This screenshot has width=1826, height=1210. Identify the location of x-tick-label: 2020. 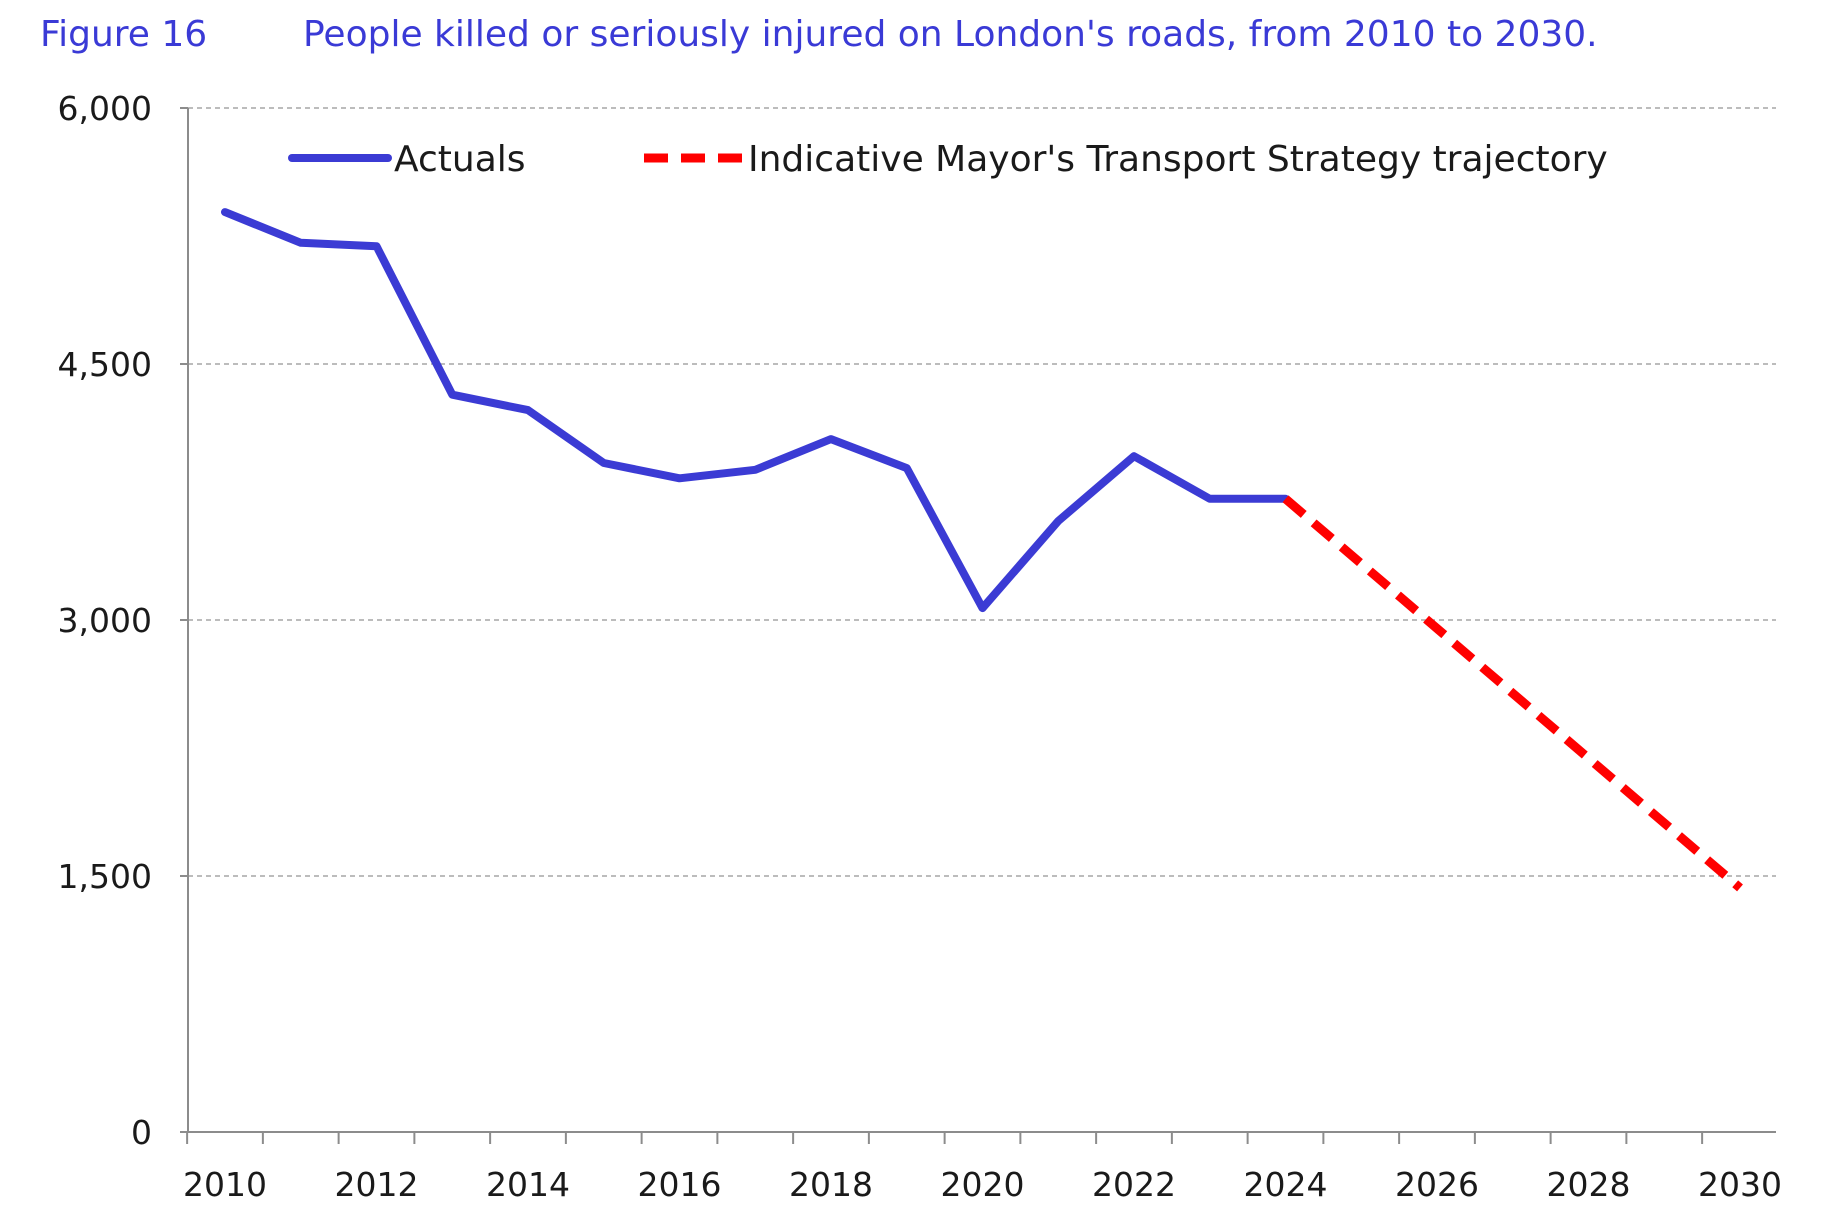
(983, 1184).